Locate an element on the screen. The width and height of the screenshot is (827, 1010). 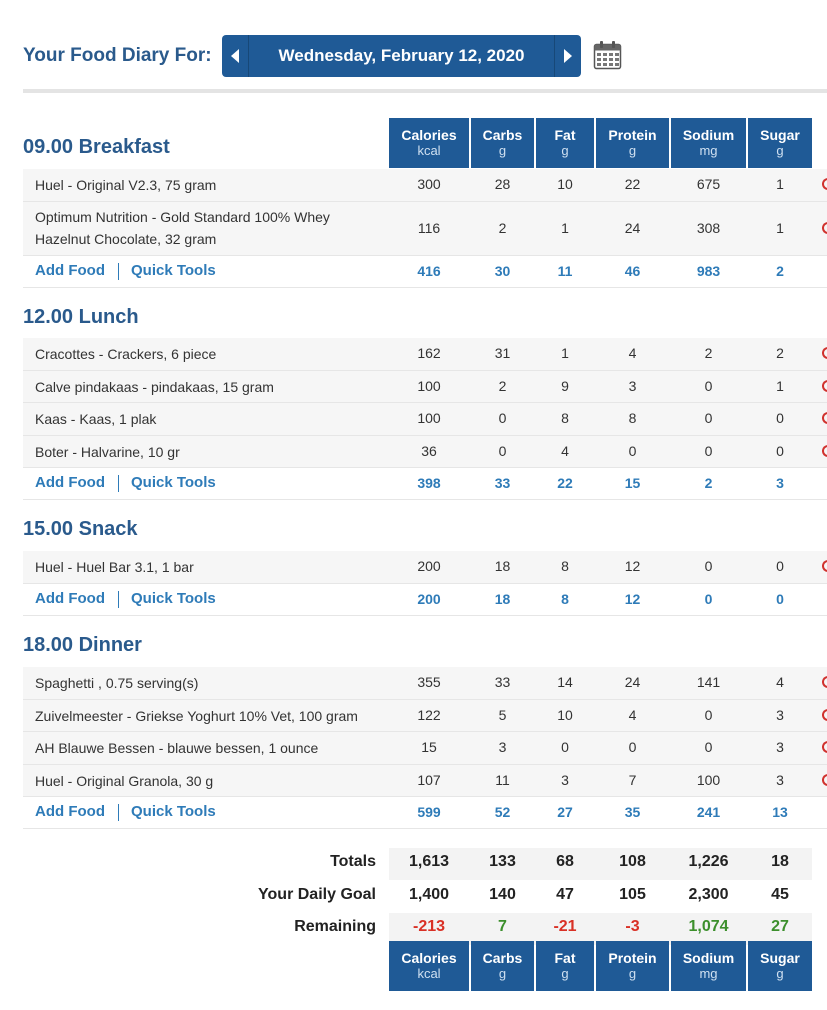
header-col-sugar: Sugar g is located at coordinates (780, 143).